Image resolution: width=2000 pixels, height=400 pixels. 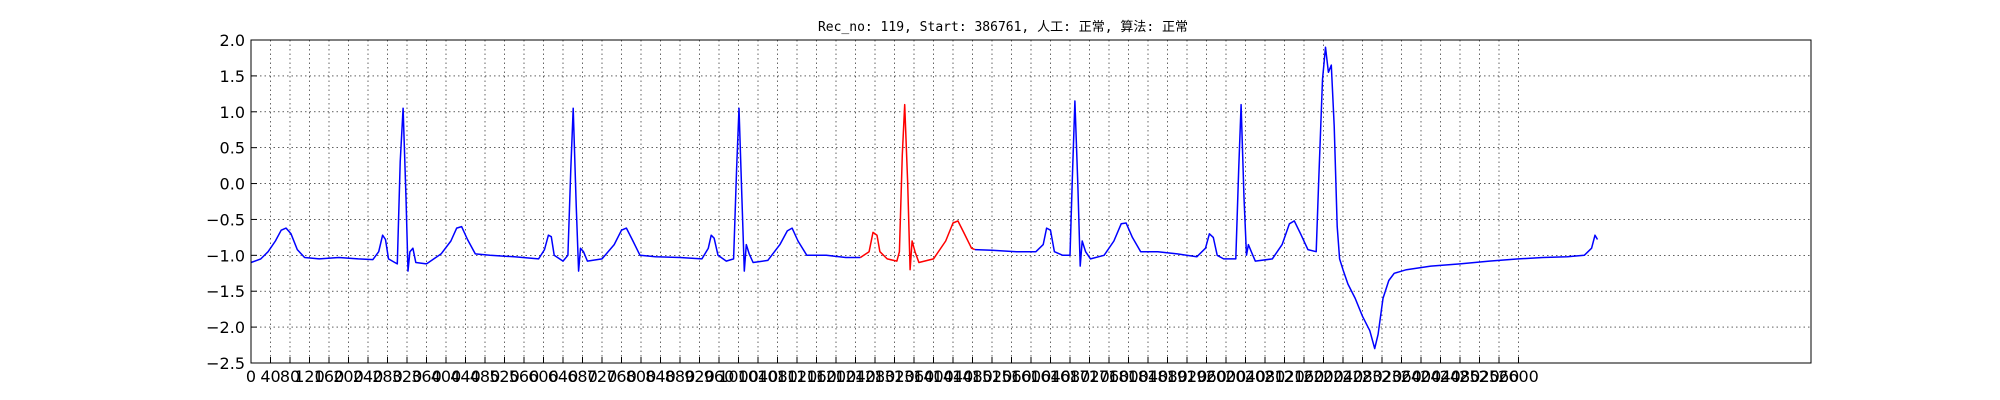 What do you see at coordinates (225, 327) in the screenshot?
I see `y-tick-label: −2.0` at bounding box center [225, 327].